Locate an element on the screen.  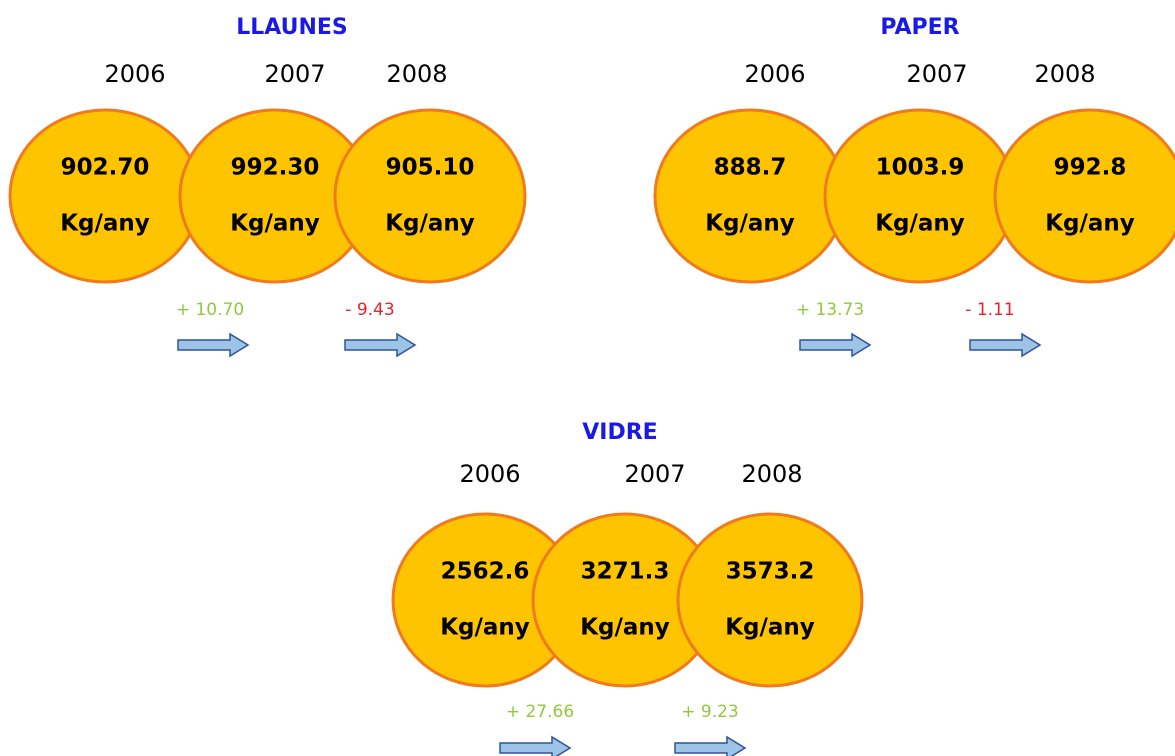
change-label: + 13.73 is located at coordinates (830, 310).